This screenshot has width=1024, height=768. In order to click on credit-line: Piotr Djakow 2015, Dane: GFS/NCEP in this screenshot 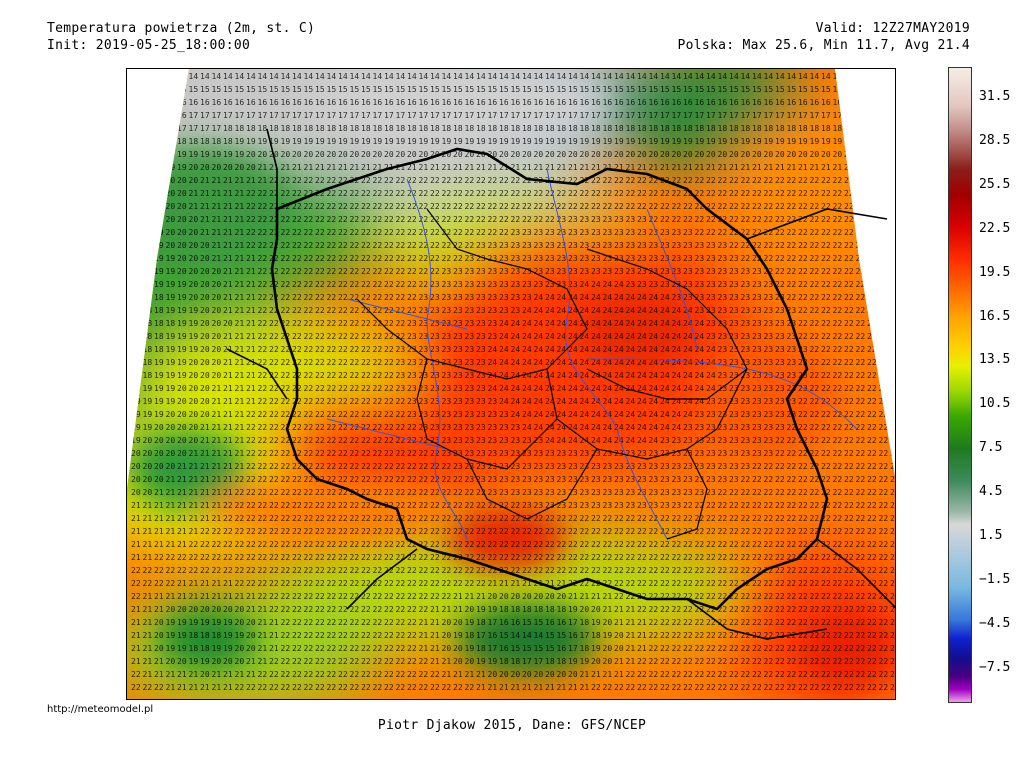, I will do `click(512, 725)`.